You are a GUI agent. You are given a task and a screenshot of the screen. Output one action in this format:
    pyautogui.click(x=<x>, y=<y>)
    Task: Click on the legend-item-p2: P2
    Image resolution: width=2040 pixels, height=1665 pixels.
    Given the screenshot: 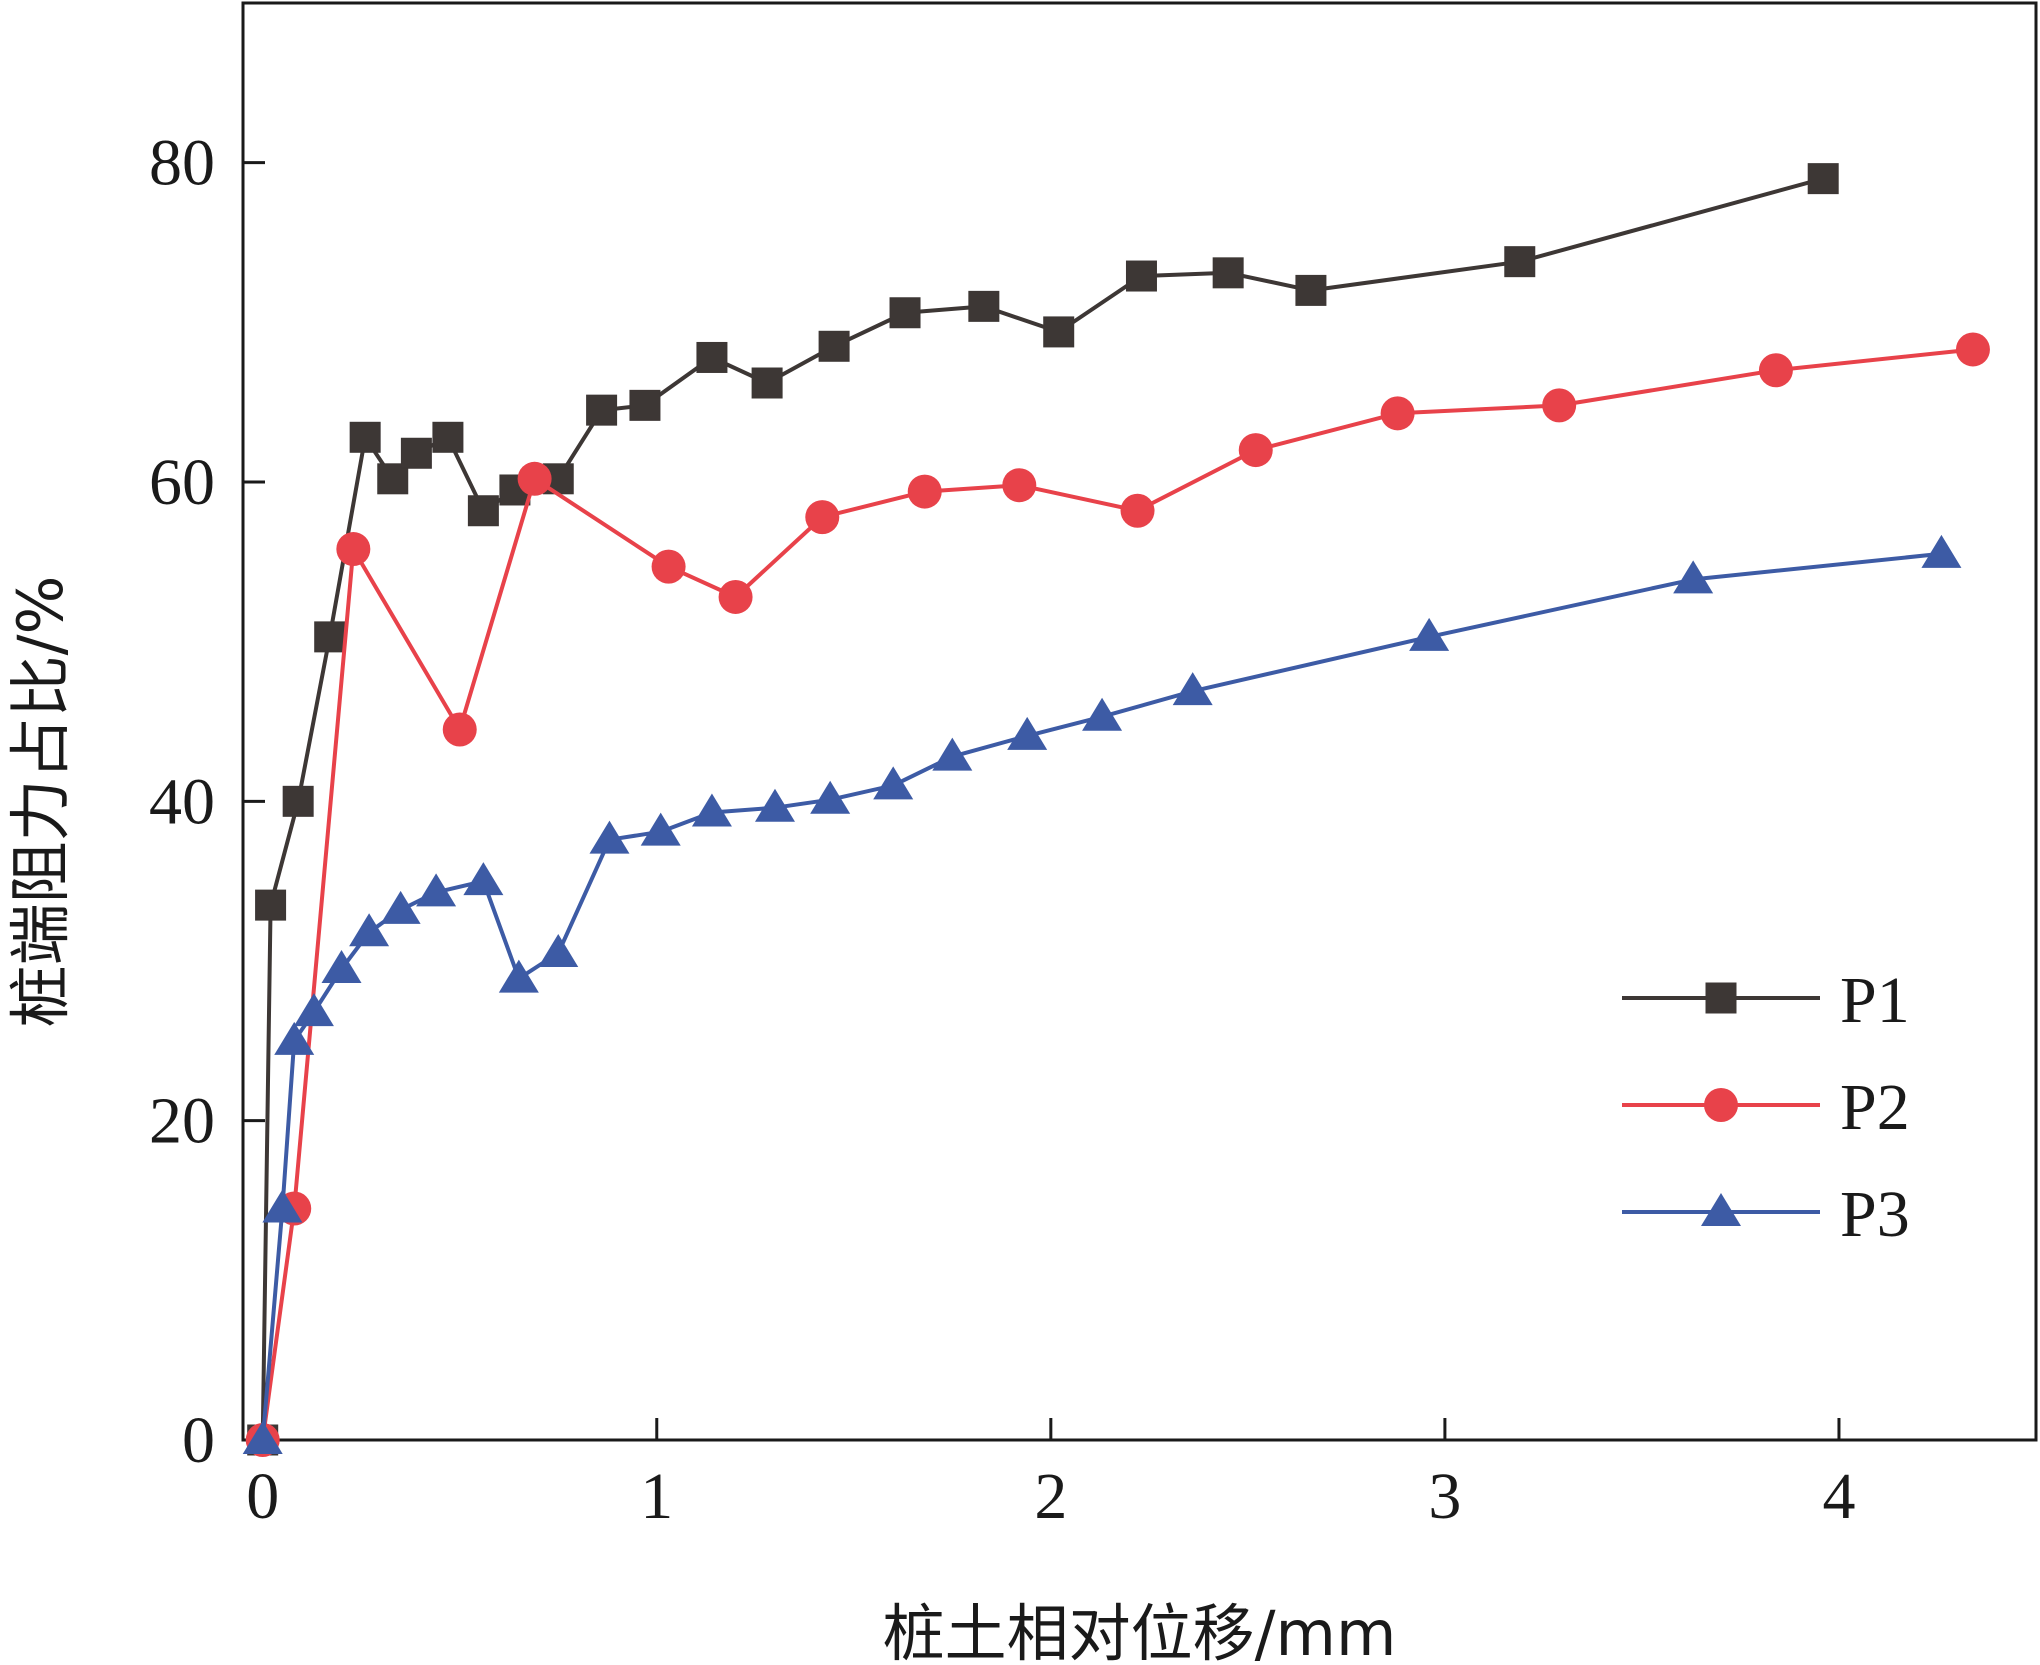 What is the action you would take?
    pyautogui.click(x=1766, y=1107)
    